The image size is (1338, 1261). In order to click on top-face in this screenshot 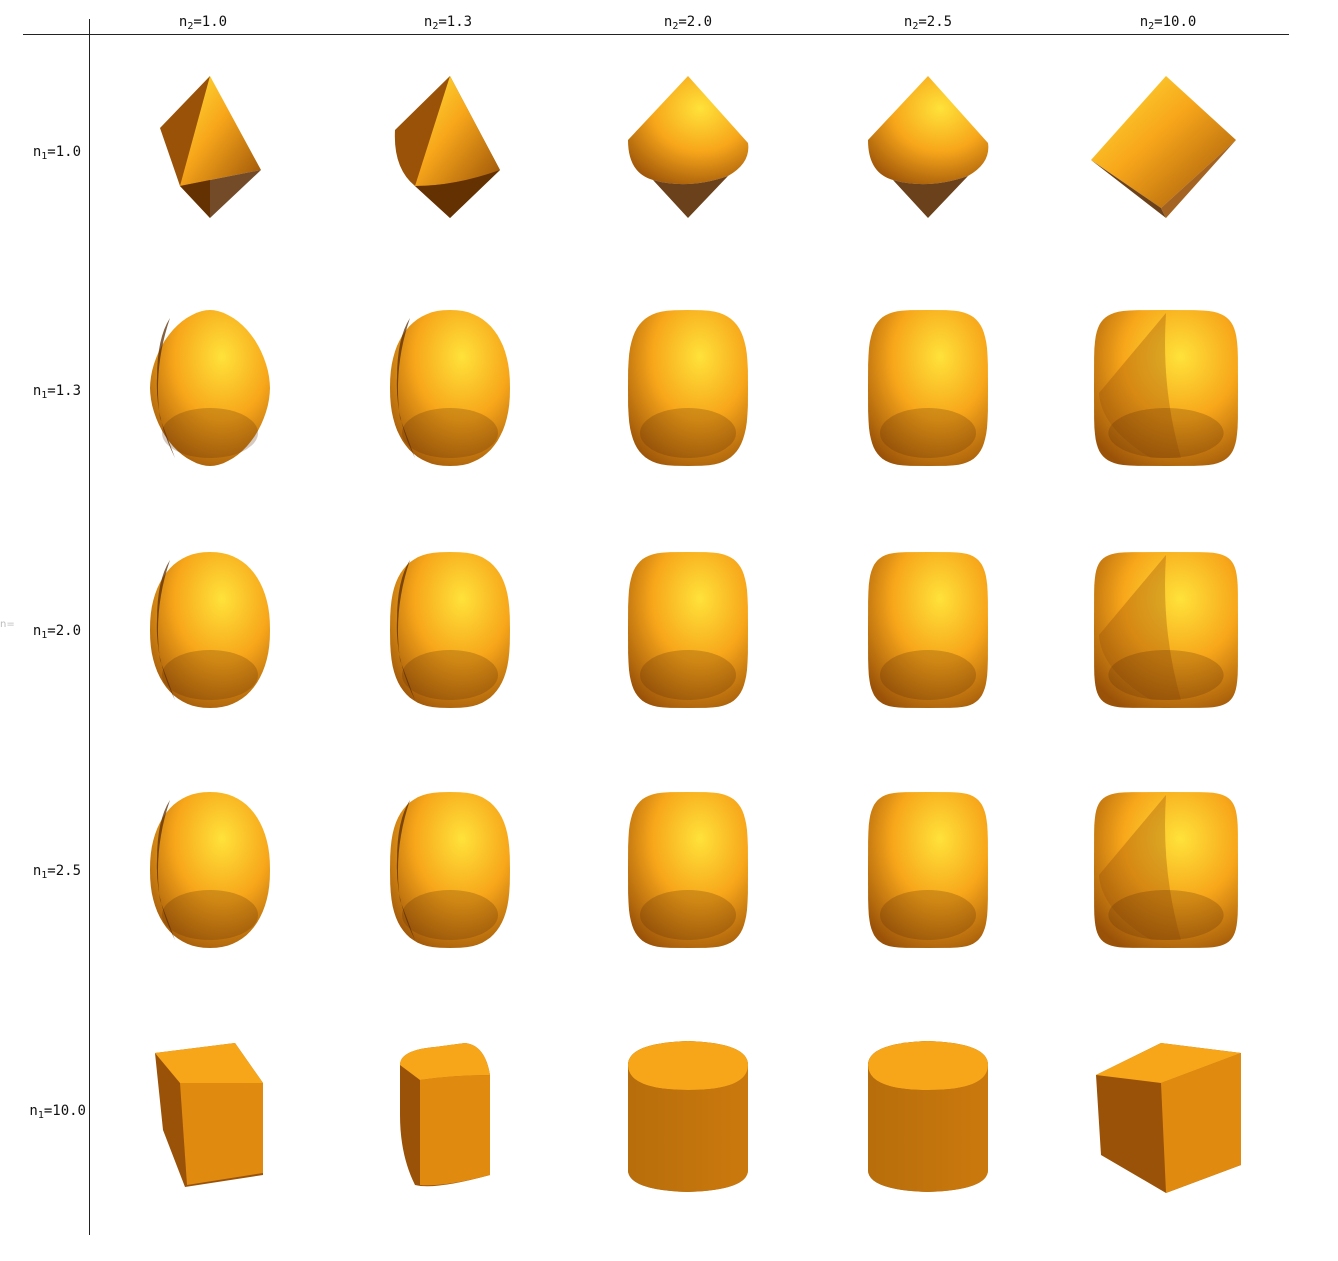, I will do `click(1163, 142)`.